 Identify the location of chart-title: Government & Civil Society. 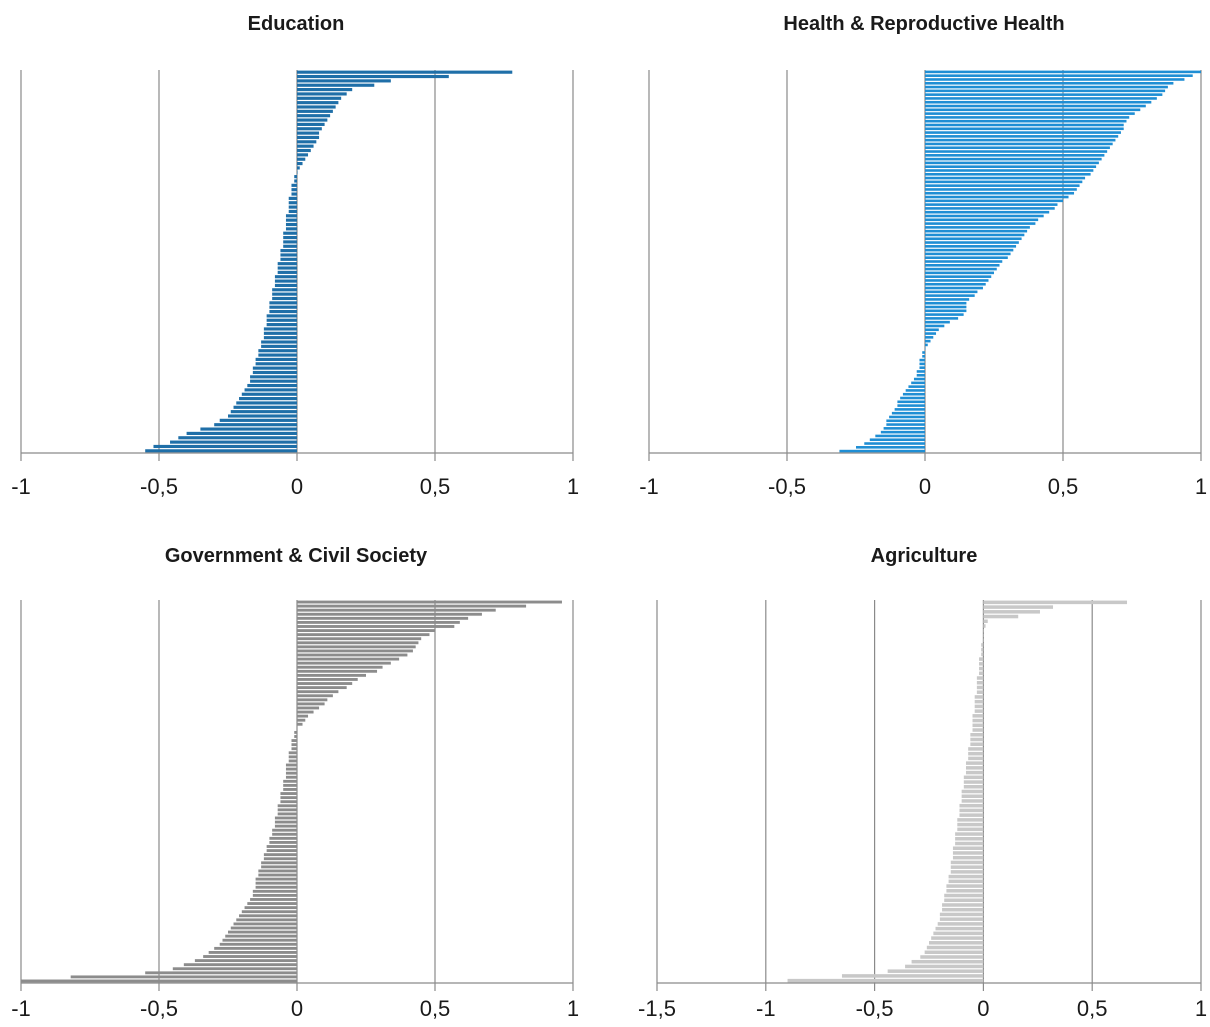
(296, 556).